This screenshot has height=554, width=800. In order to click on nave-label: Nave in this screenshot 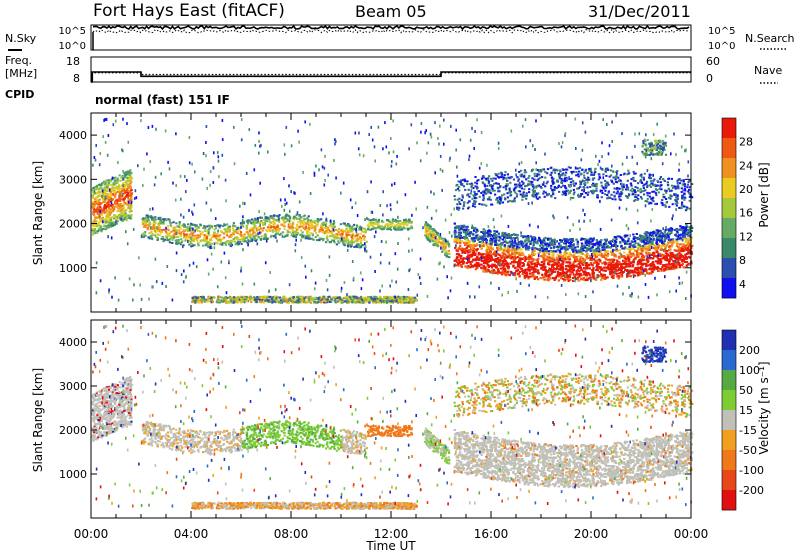, I will do `click(768, 70)`.